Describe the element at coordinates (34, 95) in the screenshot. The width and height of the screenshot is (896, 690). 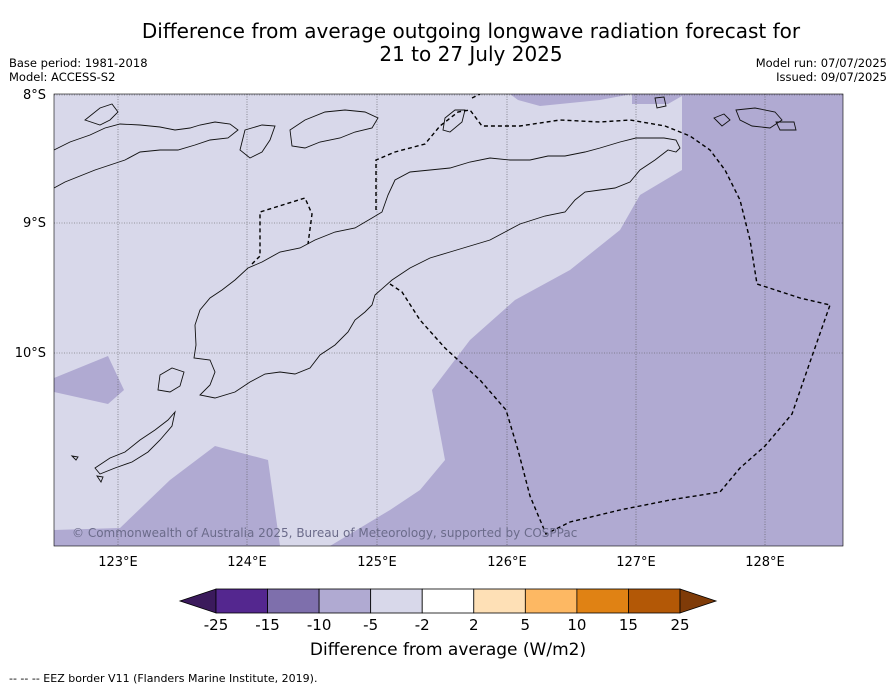
I see `lat-label-8s: 8°S` at that location.